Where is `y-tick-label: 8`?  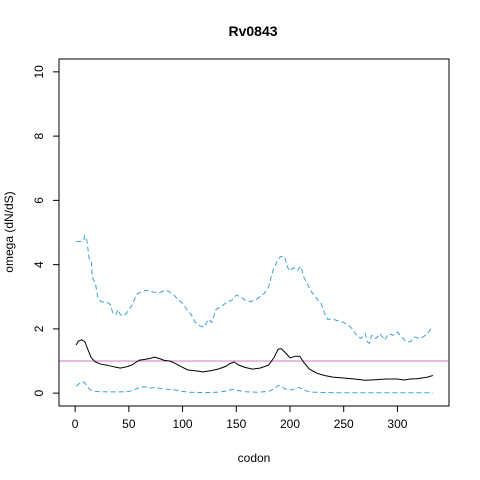 y-tick-label: 8 is located at coordinates (39, 135).